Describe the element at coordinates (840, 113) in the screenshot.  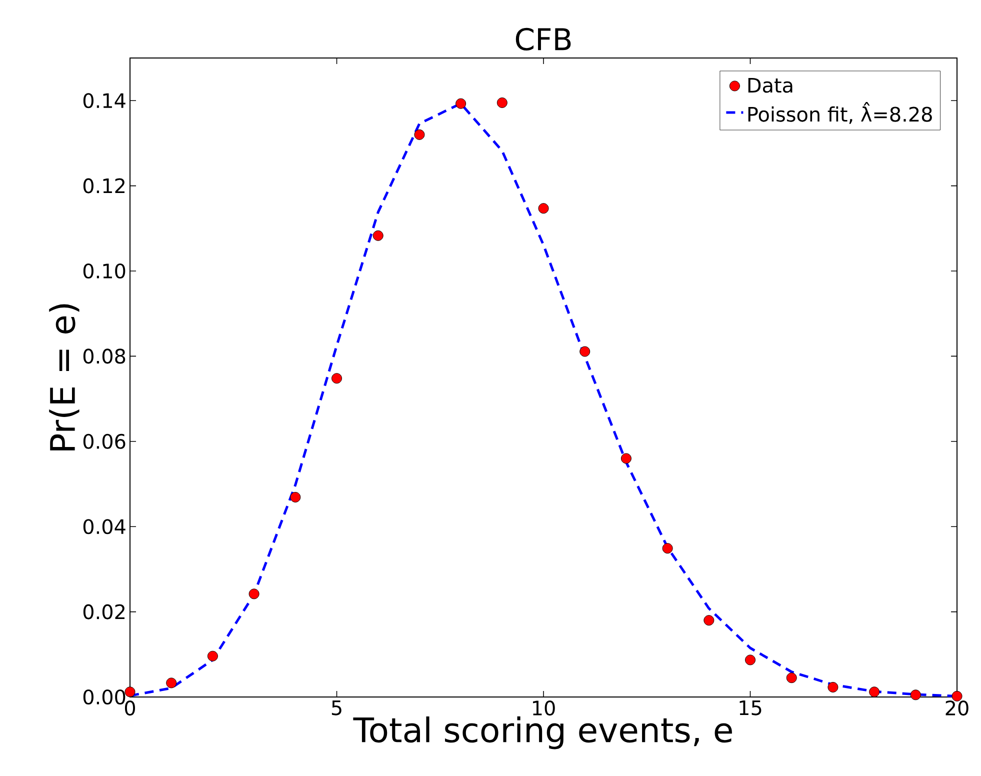
I see `legend-label: Poisson fit, λ̂=8.28` at that location.